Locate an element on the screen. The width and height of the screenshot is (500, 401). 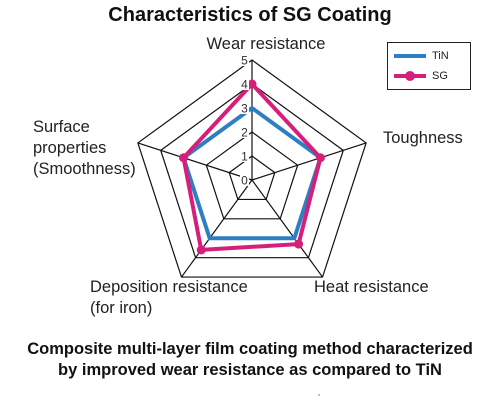
axis-spoke-deposition-resistance is located at coordinates (216, 228).